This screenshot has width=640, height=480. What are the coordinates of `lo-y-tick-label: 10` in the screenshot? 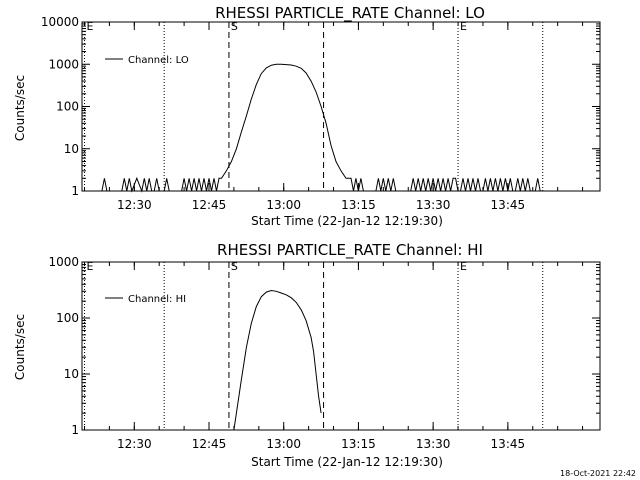 It's located at (71, 149).